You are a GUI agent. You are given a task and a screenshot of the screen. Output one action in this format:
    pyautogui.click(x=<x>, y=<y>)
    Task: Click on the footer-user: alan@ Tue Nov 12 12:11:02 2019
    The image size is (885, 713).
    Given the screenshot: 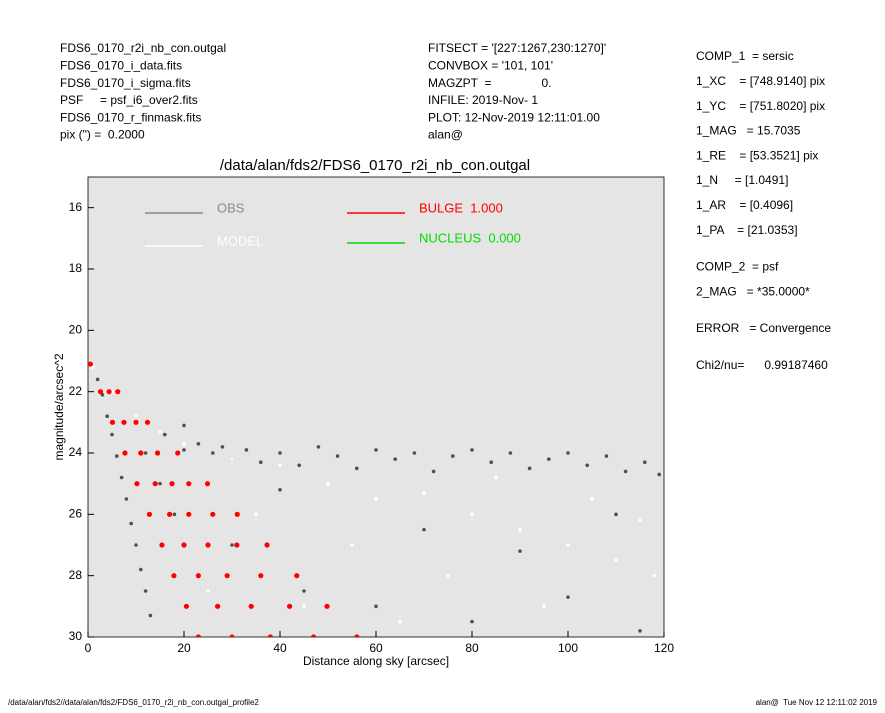 What is the action you would take?
    pyautogui.click(x=817, y=702)
    